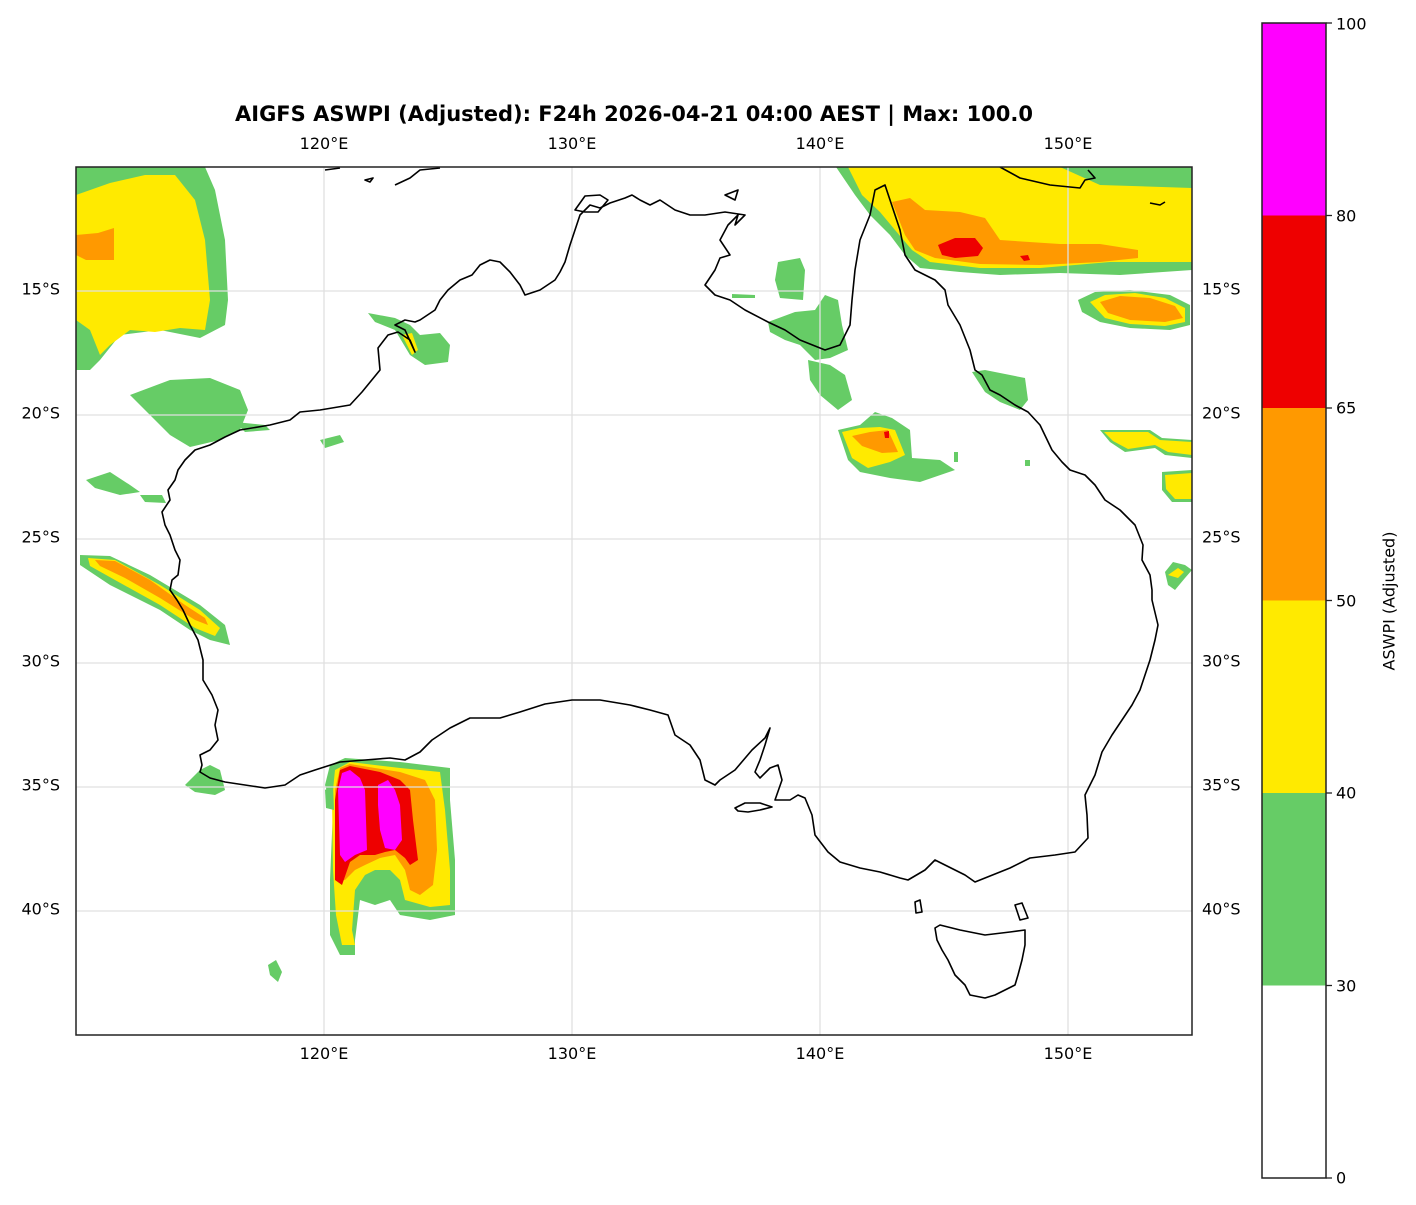 Image resolution: width=1416 pixels, height=1205 pixels. I want to click on lat-label-left: 35°S, so click(40, 785).